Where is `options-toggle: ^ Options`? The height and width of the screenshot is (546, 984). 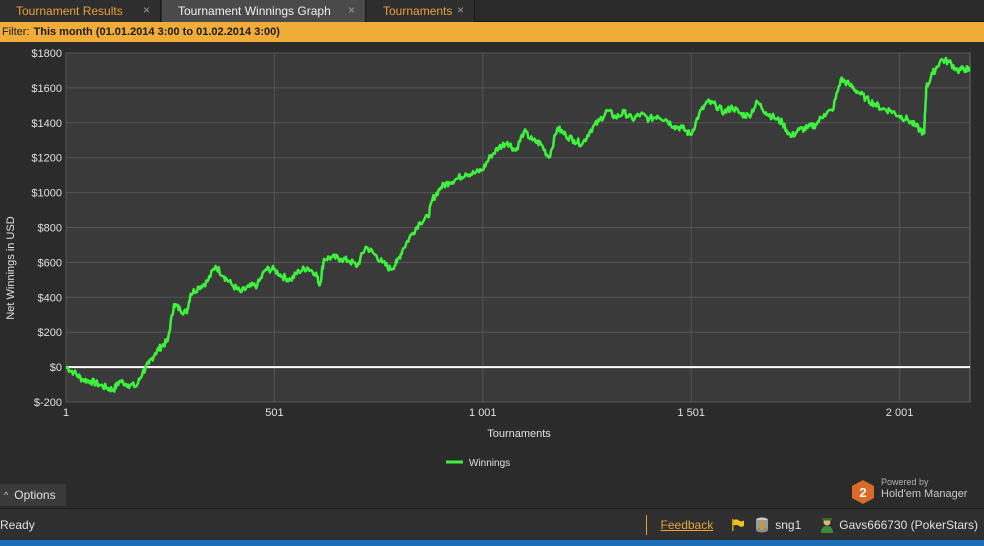
options-toggle: ^ Options is located at coordinates (33, 495).